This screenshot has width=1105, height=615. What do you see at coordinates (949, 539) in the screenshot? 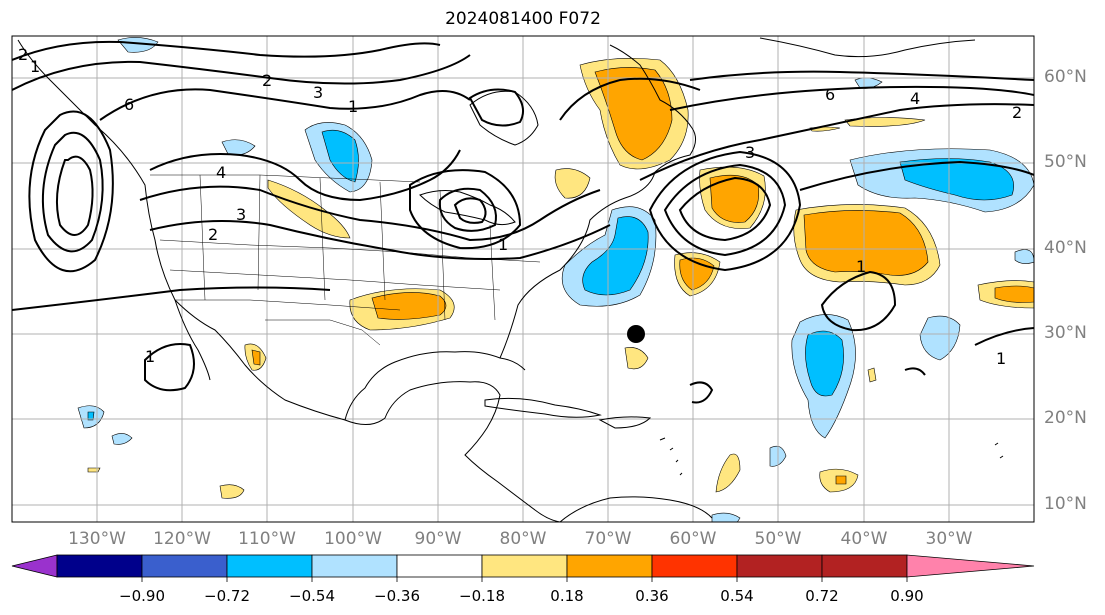
I see `lon-label: 30°W` at bounding box center [949, 539].